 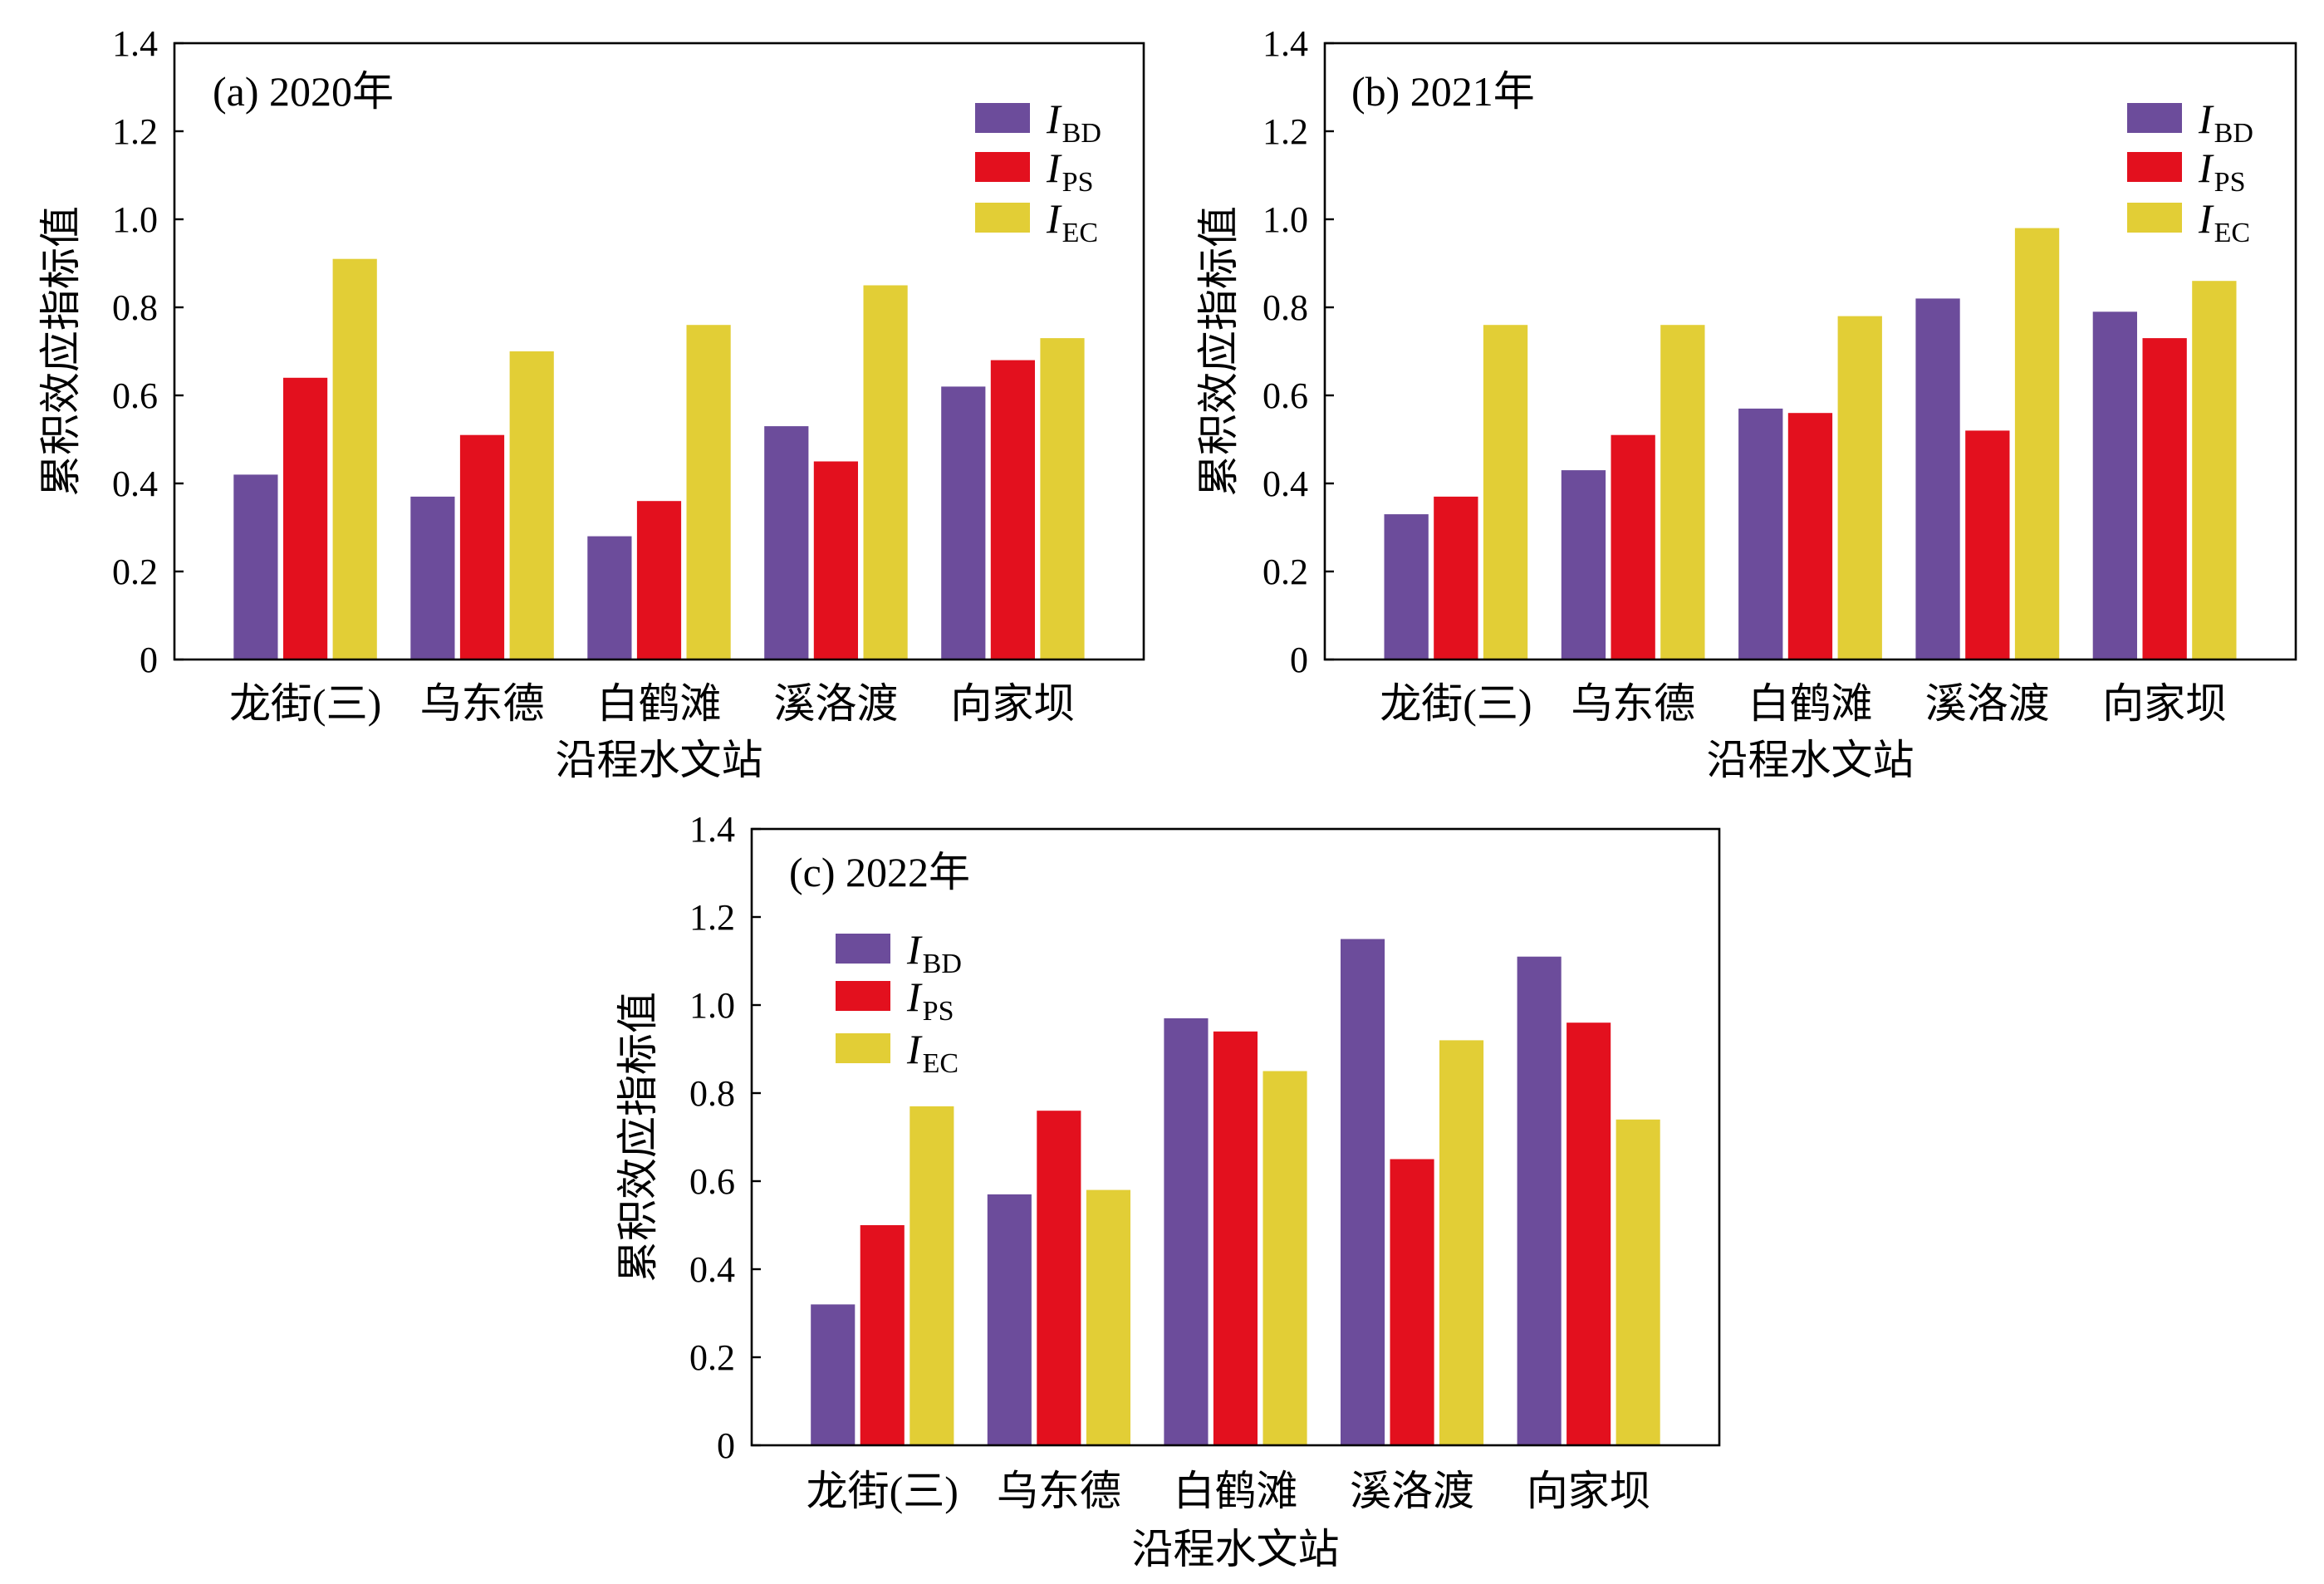 What do you see at coordinates (712, 918) in the screenshot?
I see `y-tick-label-c-6: 1.2` at bounding box center [712, 918].